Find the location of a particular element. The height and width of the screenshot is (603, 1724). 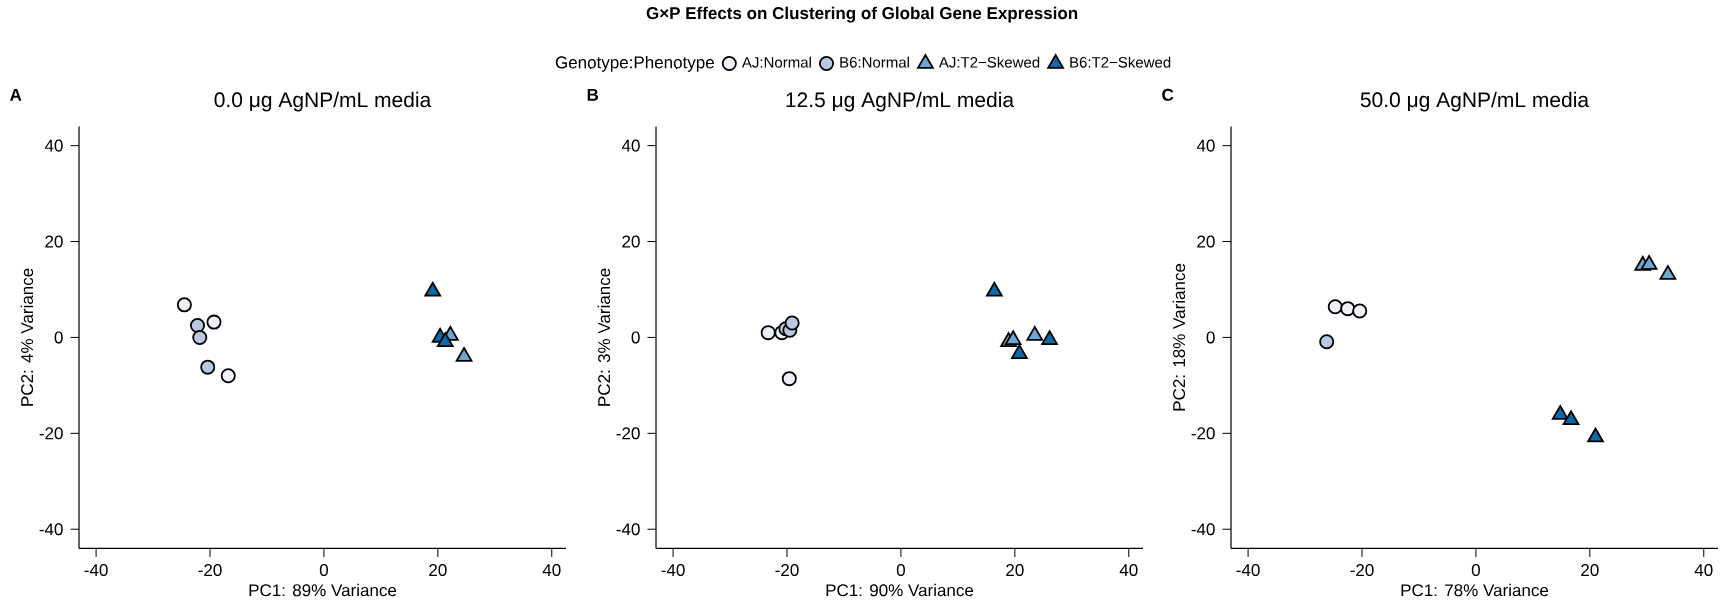

chart-title: 12.5 μg AgNP/mL media is located at coordinates (900, 101).